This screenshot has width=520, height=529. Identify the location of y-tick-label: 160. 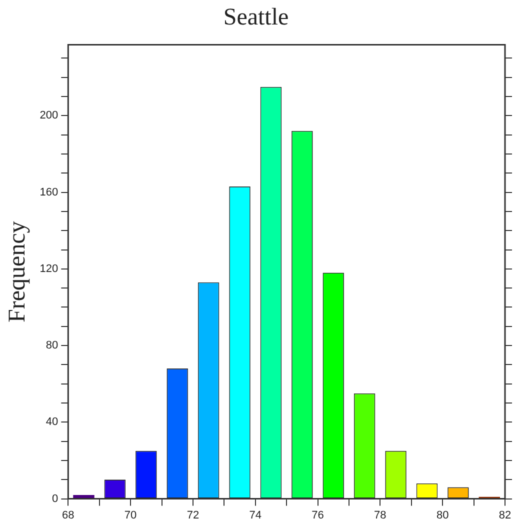
(49, 192).